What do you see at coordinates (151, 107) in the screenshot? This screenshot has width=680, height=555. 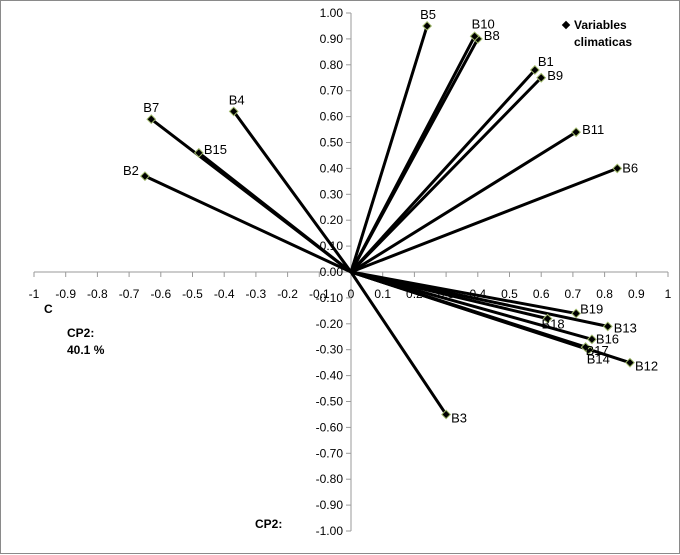 I see `label-b7: B7` at bounding box center [151, 107].